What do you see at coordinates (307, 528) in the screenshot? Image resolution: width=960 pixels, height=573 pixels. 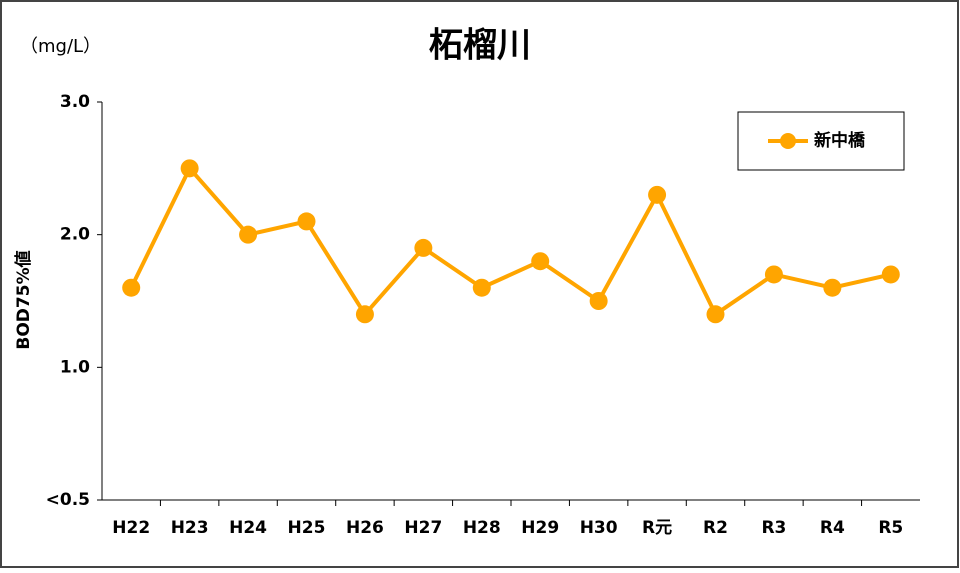 I see `x-tick-label: H25` at bounding box center [307, 528].